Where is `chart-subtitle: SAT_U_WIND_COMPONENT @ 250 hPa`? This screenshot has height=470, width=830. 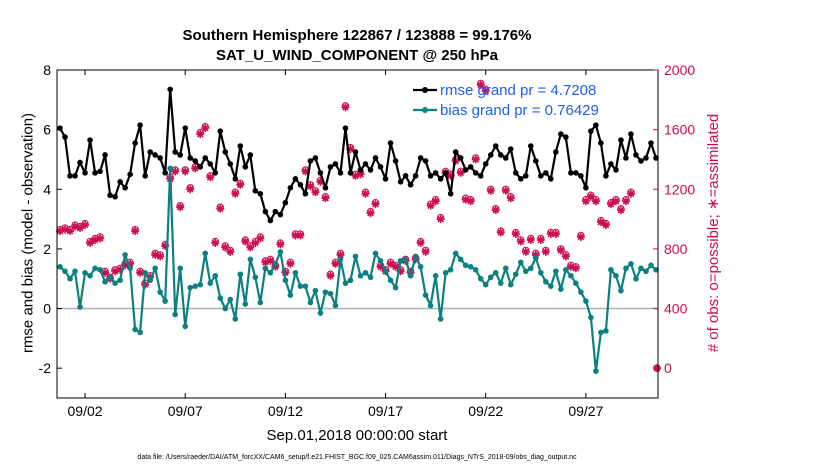
chart-subtitle: SAT_U_WIND_COMPONENT @ 250 hPa is located at coordinates (357, 55).